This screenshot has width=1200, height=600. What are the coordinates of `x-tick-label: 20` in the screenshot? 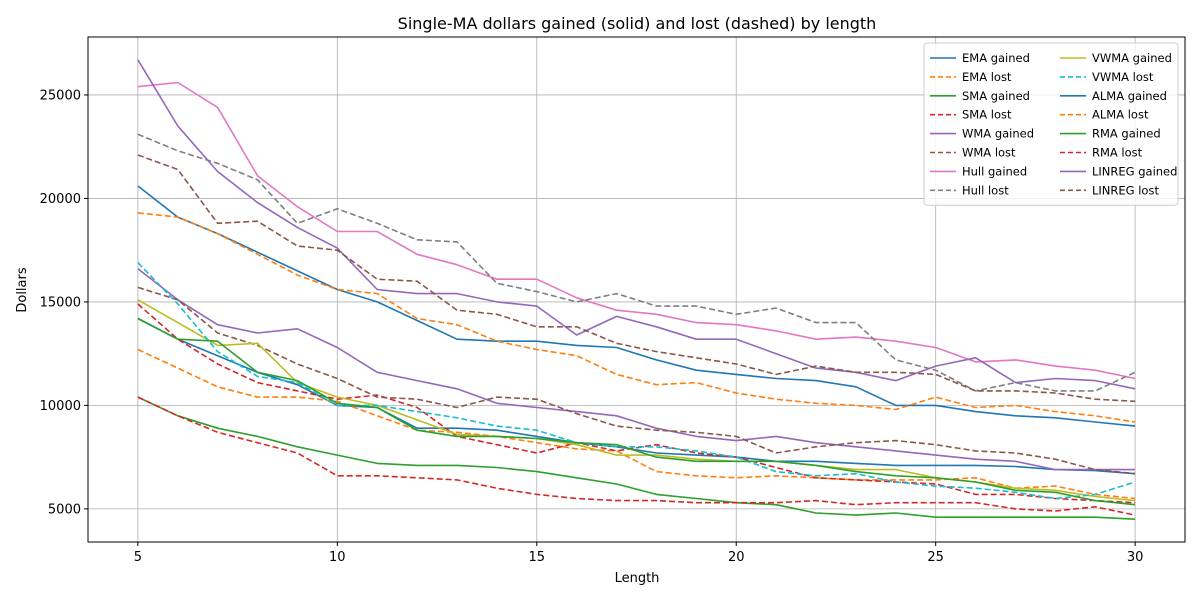 It's located at (736, 557).